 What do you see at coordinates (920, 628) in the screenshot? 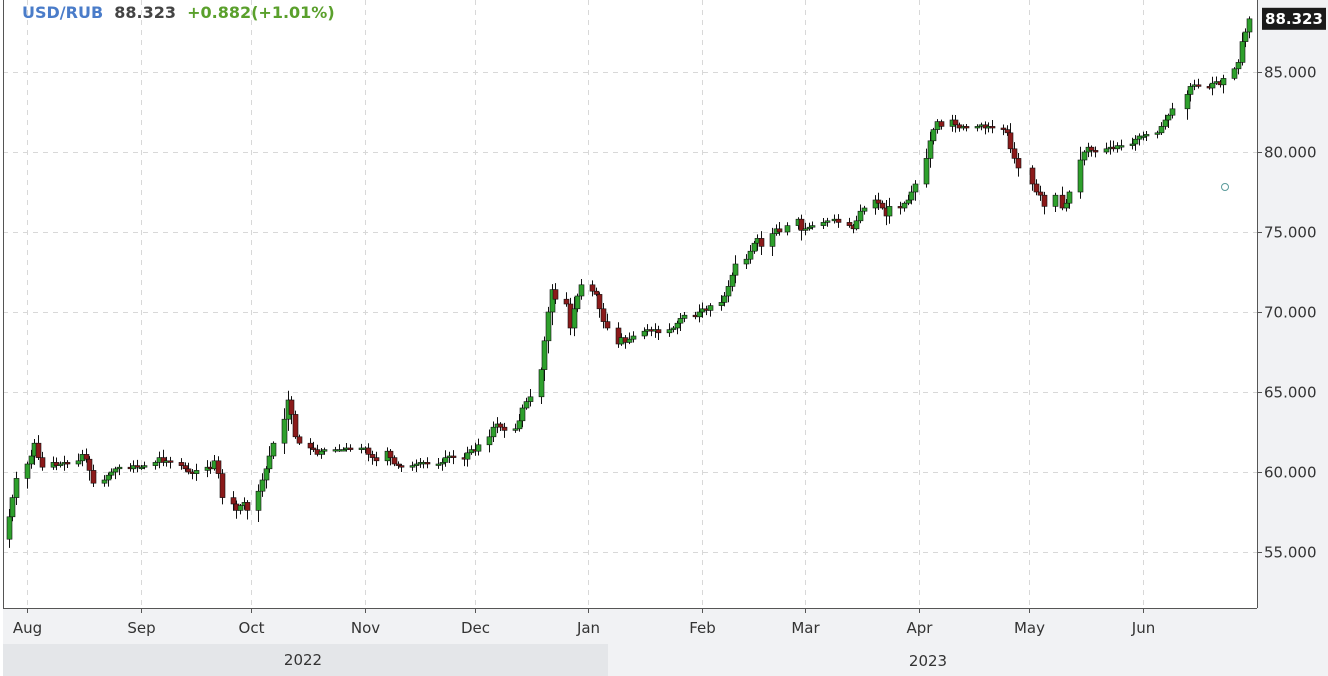
I see `x-tick-label: Apr` at bounding box center [920, 628].